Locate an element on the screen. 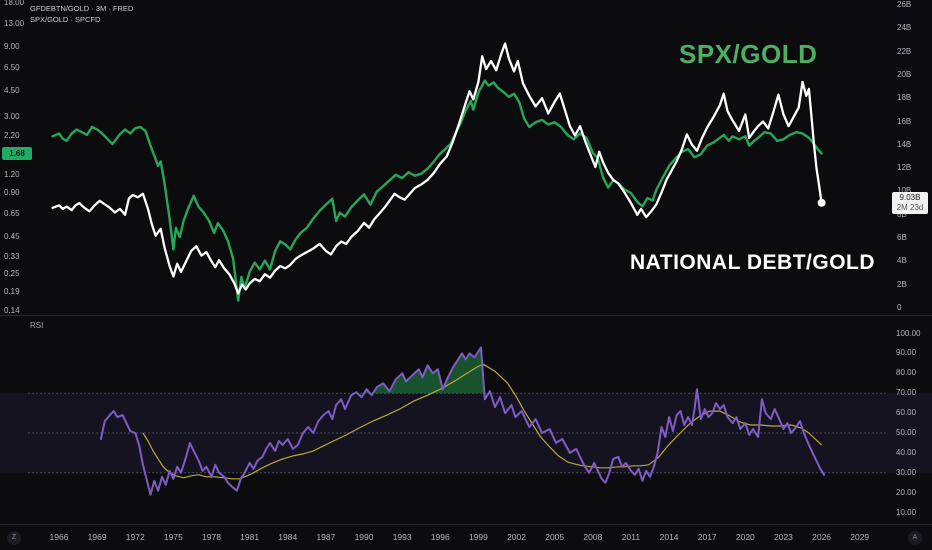 The height and width of the screenshot is (550, 932). time-axis-tick: 2011 is located at coordinates (631, 537).